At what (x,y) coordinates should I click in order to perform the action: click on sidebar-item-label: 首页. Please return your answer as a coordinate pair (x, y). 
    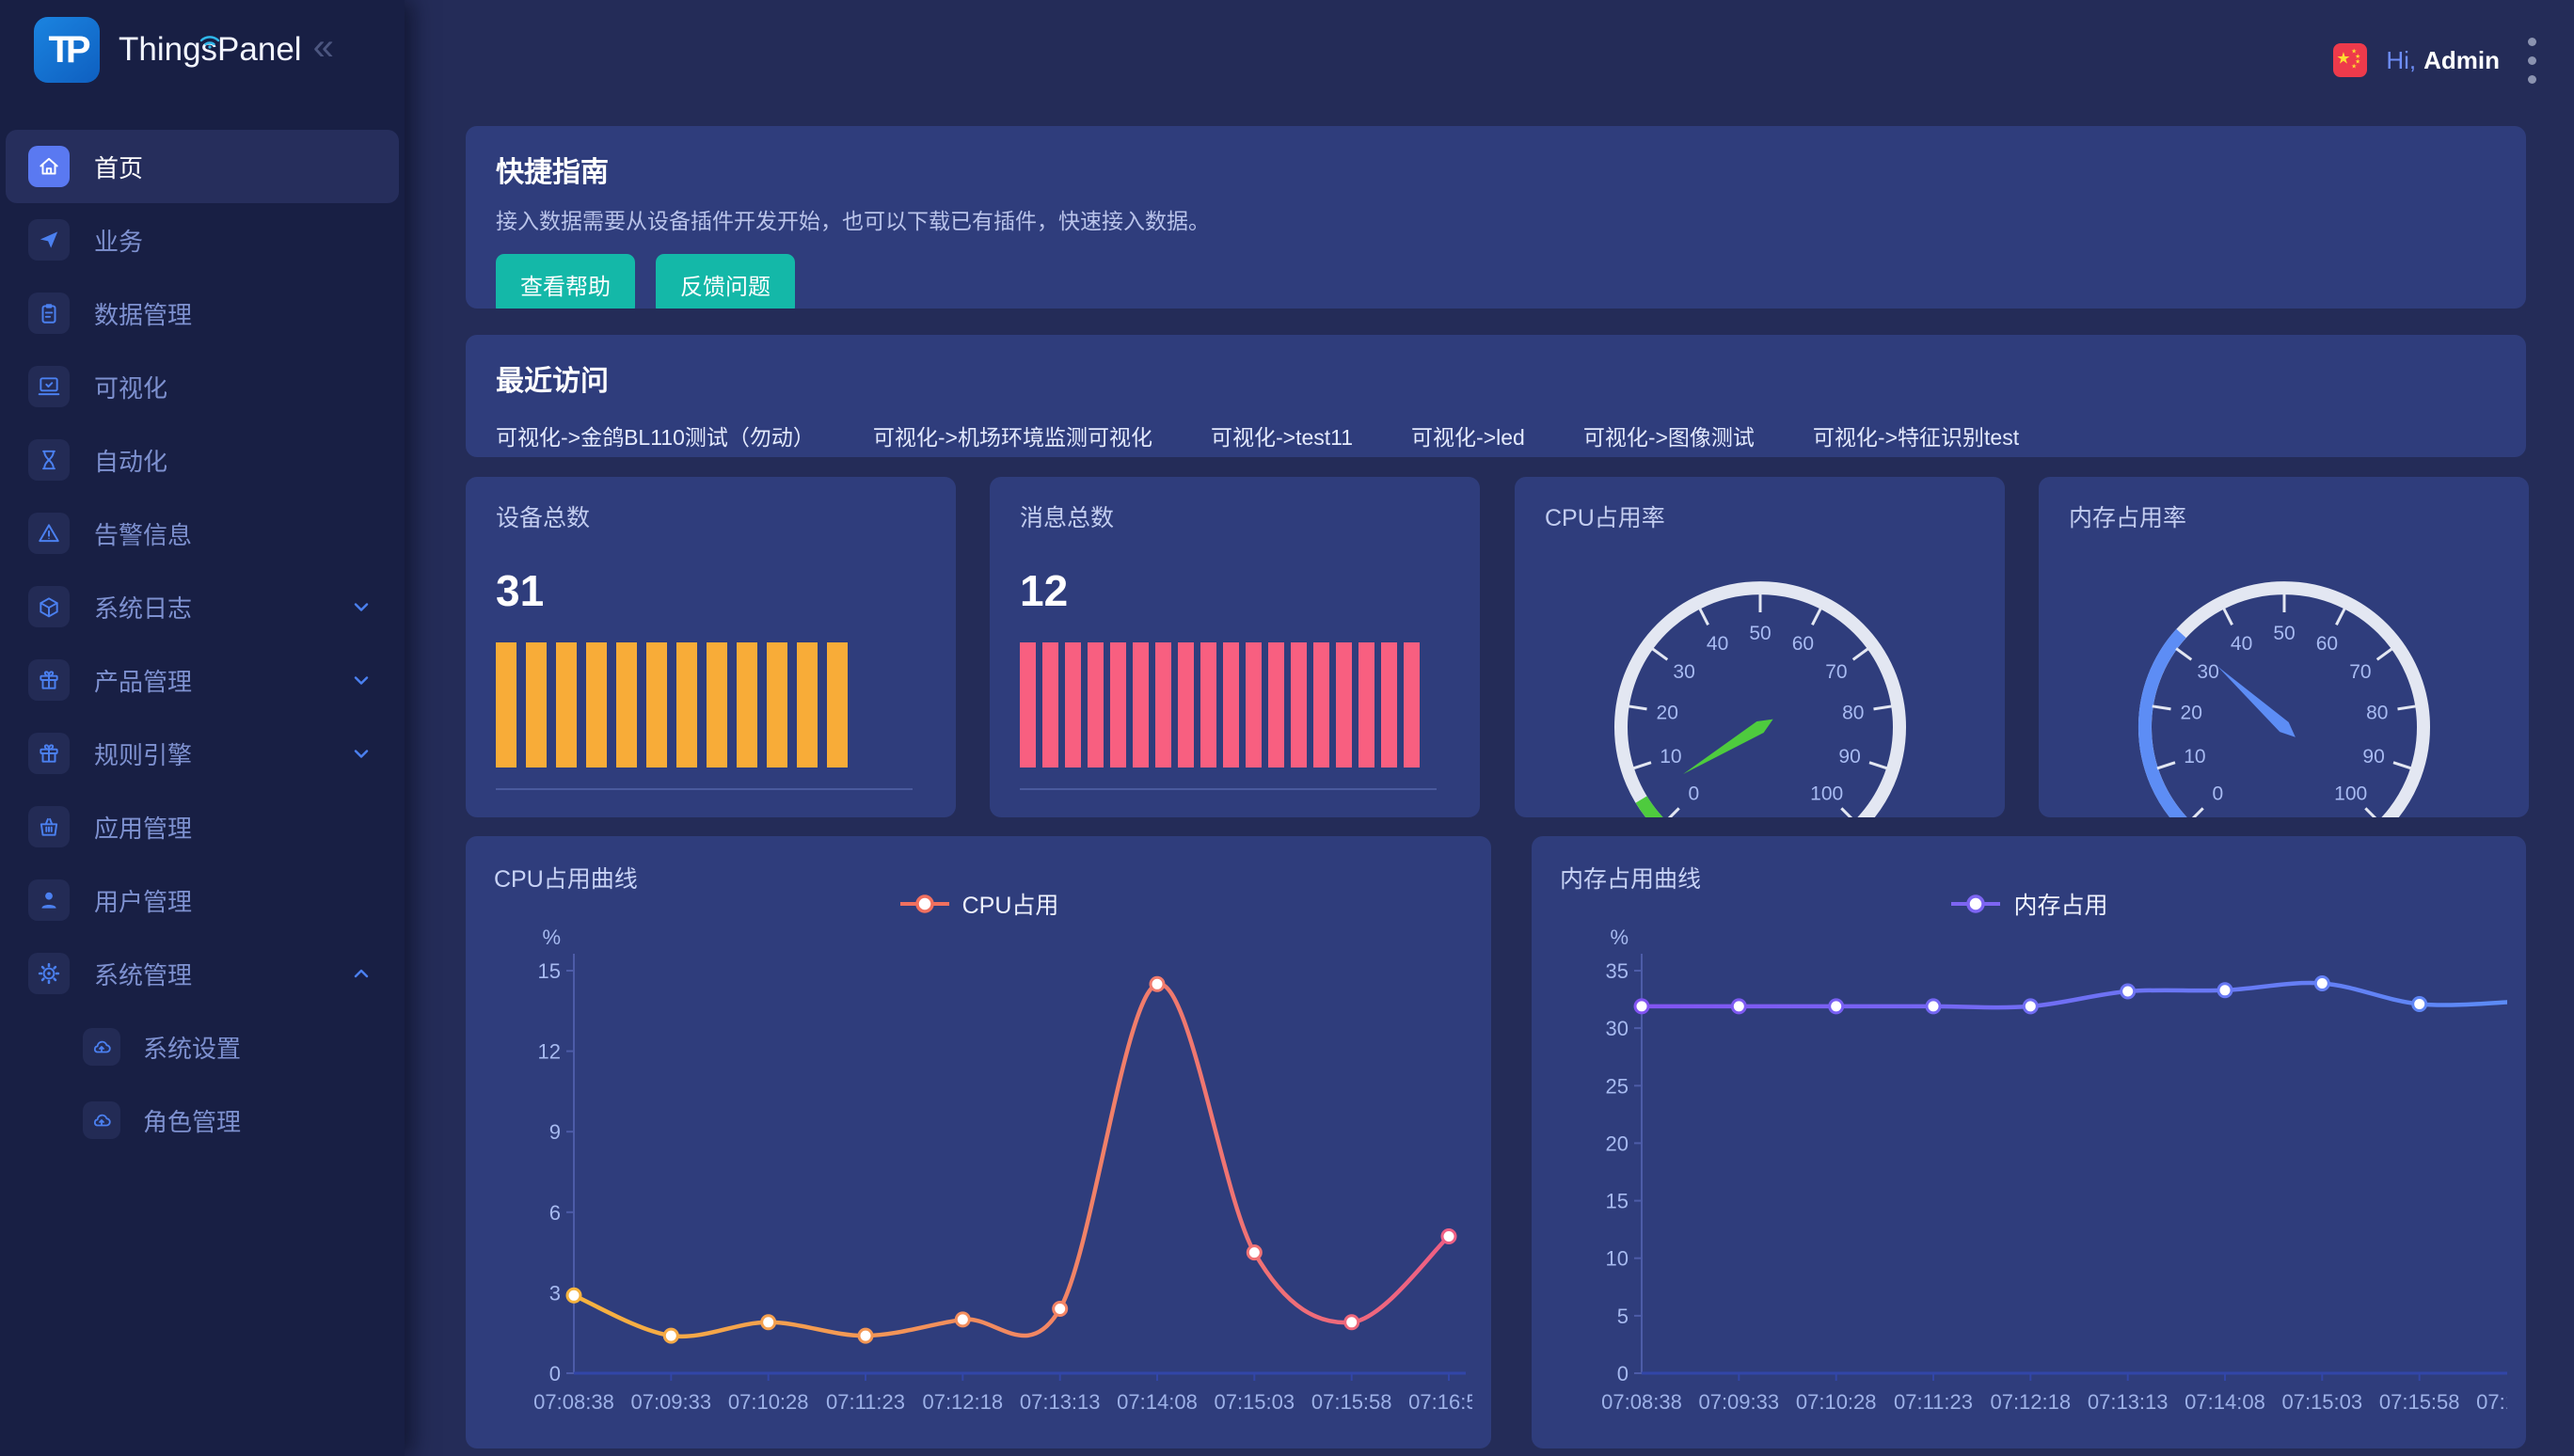
    Looking at the image, I should click on (119, 167).